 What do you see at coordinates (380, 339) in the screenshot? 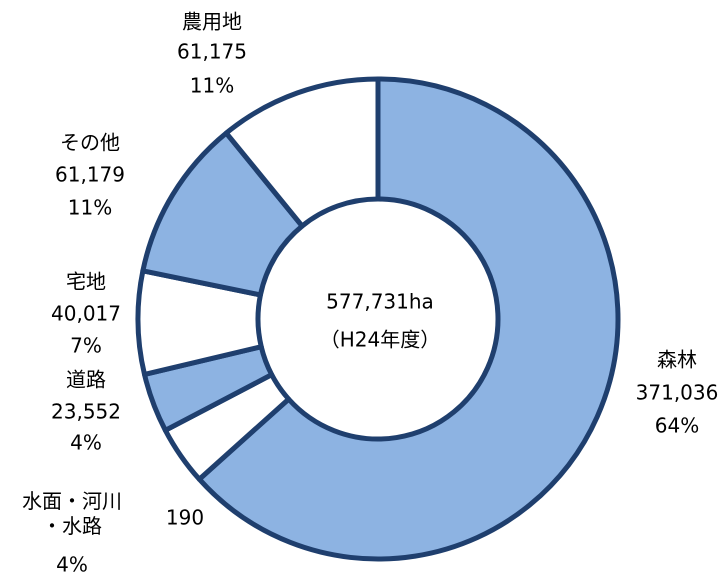
I see `center-text: （H24年度）` at bounding box center [380, 339].